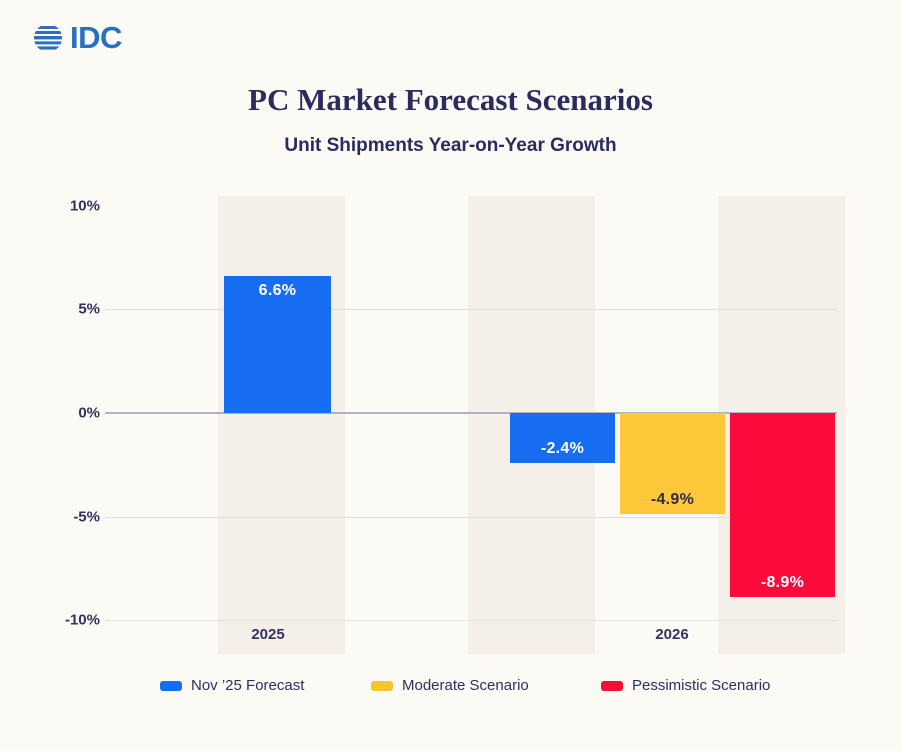  I want to click on globe-icon, so click(48, 38).